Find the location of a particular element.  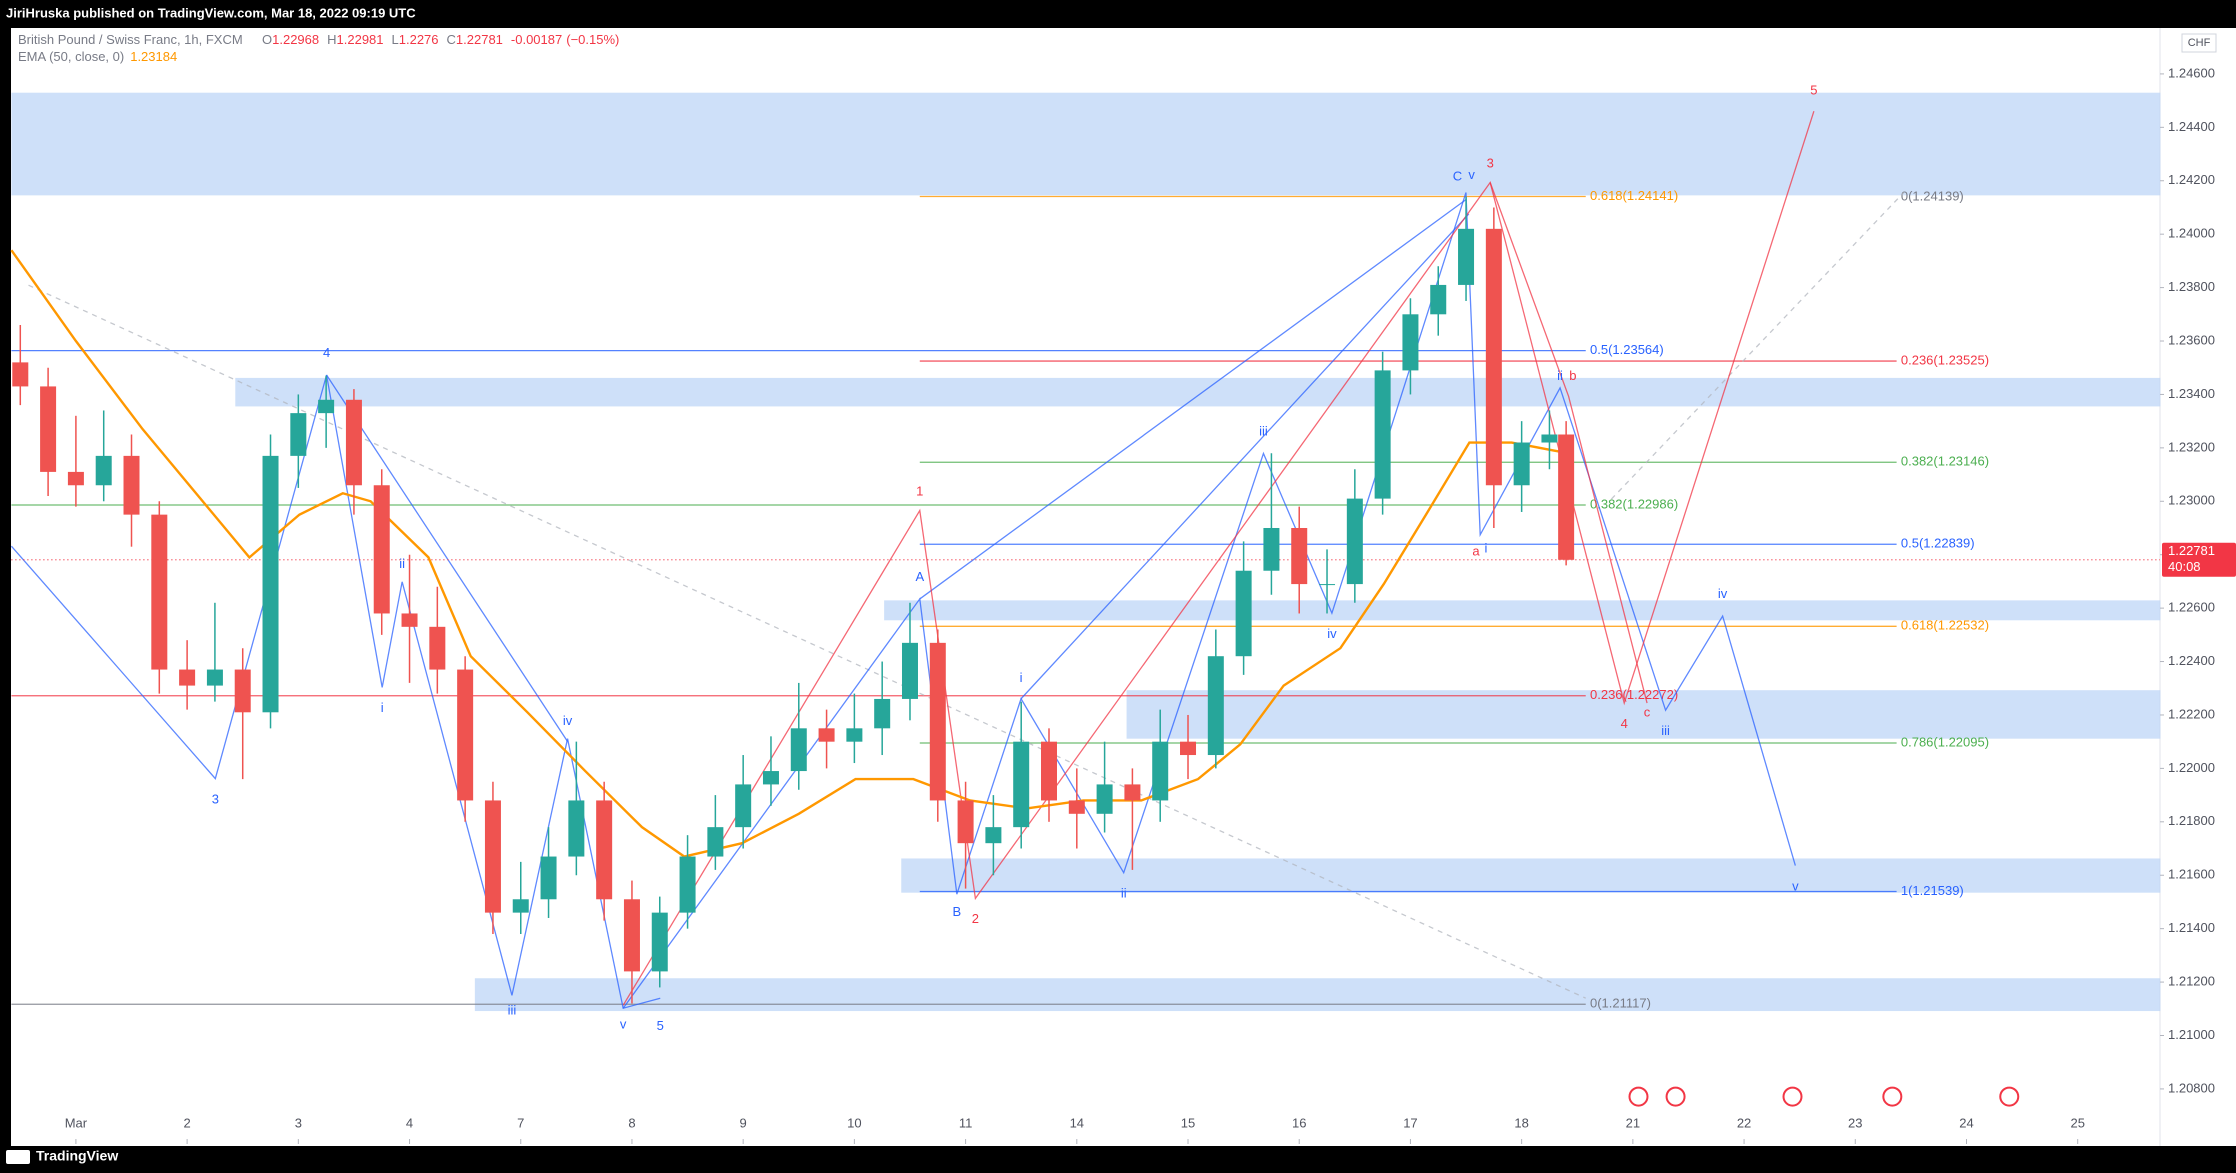

fib-label: 0.382(1.23146) is located at coordinates (1945, 461).